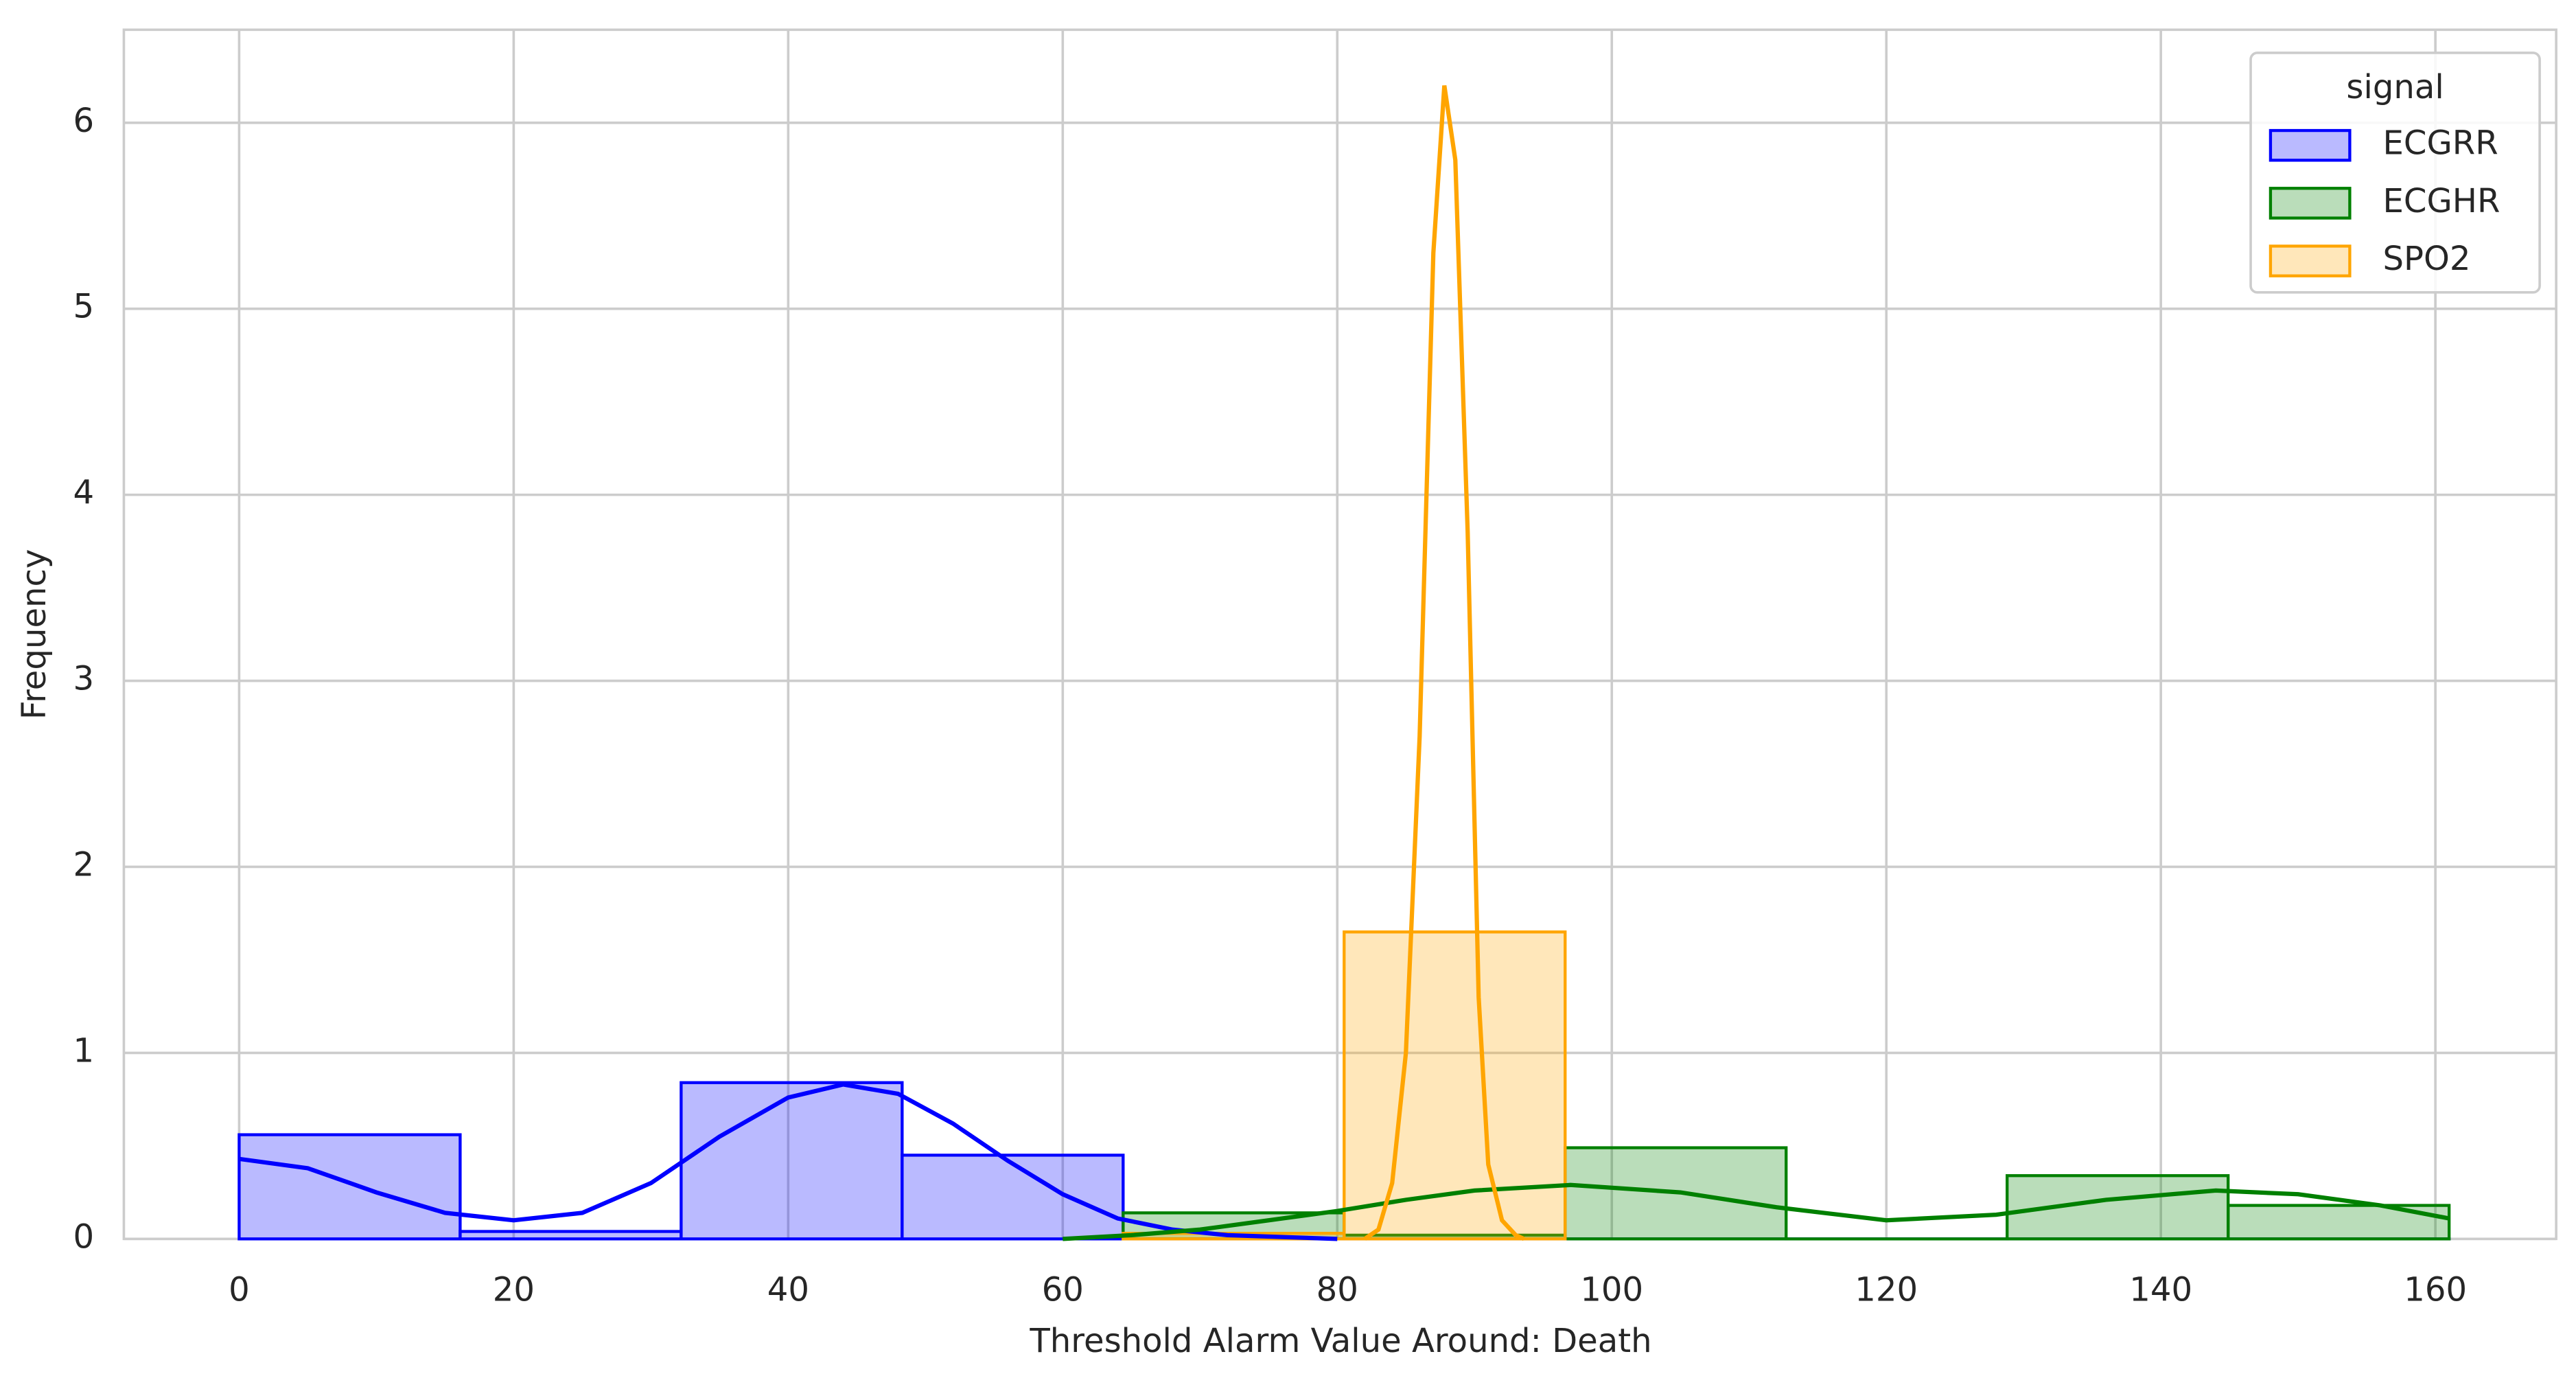 Image resolution: width=2576 pixels, height=1376 pixels. Describe the element at coordinates (239, 1289) in the screenshot. I see `x-tick-label: 0` at that location.